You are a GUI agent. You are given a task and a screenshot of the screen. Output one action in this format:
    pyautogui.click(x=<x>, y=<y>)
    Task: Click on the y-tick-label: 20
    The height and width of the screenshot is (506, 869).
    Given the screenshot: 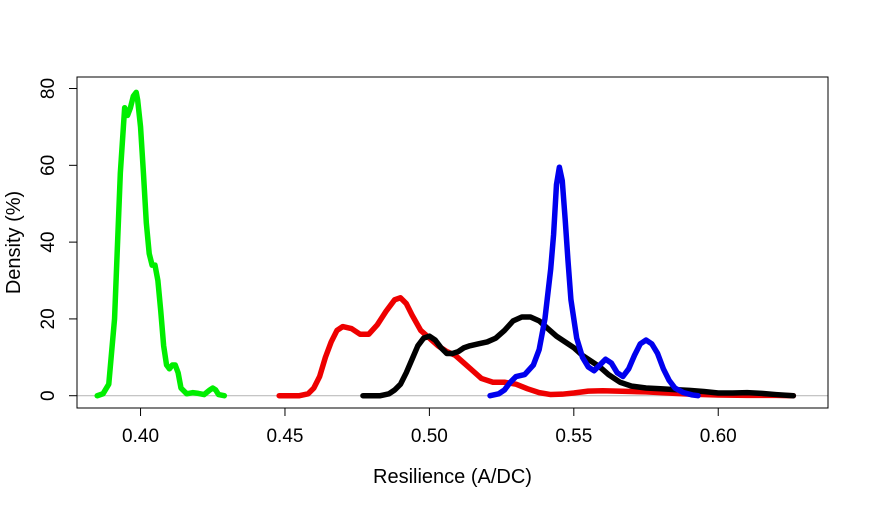 What is the action you would take?
    pyautogui.click(x=48, y=318)
    